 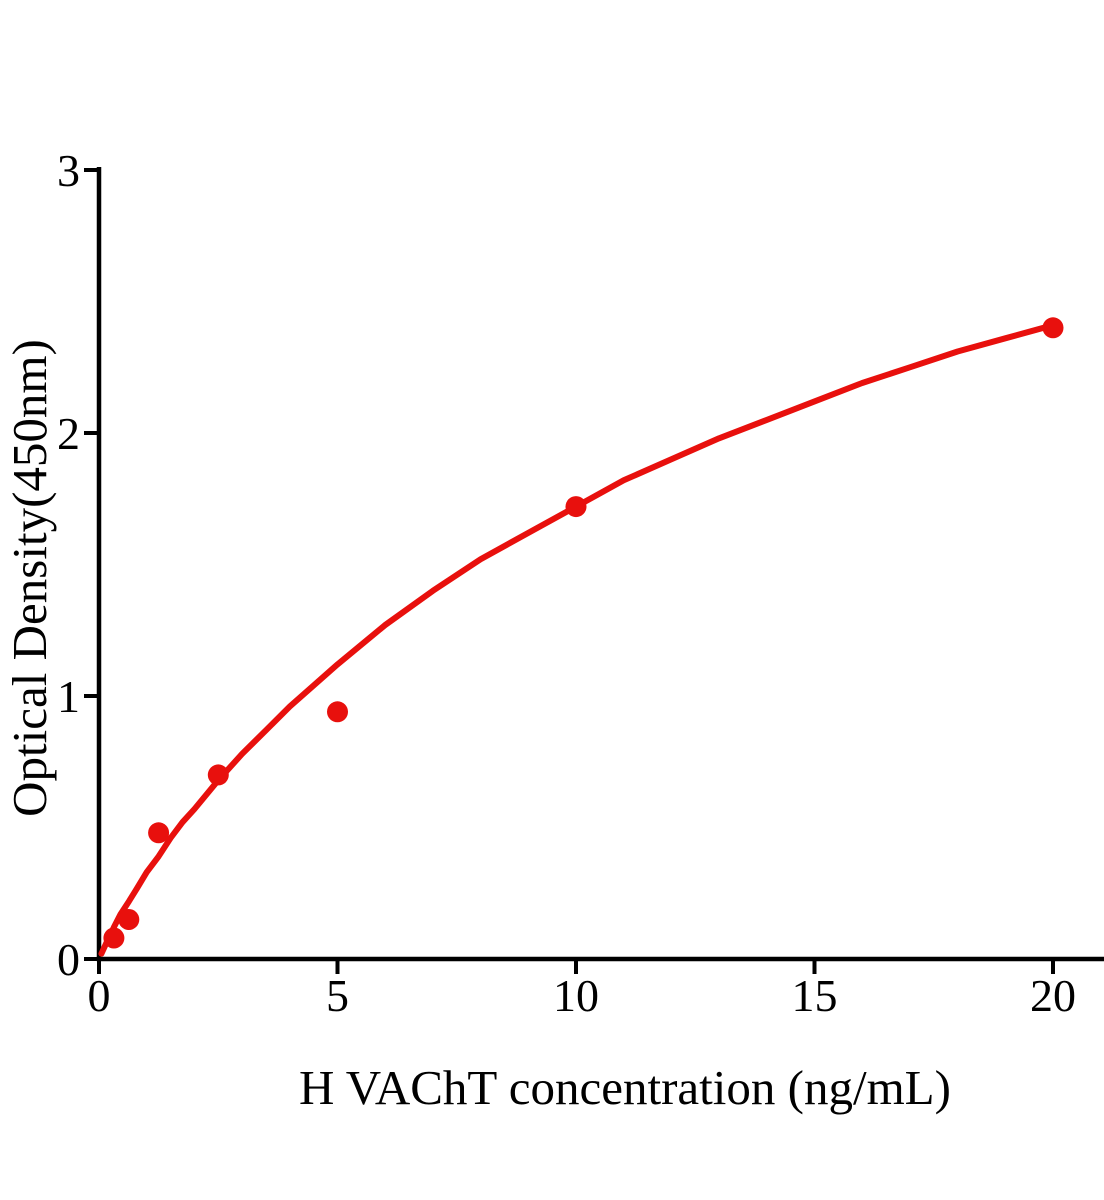 What do you see at coordinates (576, 995) in the screenshot?
I see `x-tick-label: 10` at bounding box center [576, 995].